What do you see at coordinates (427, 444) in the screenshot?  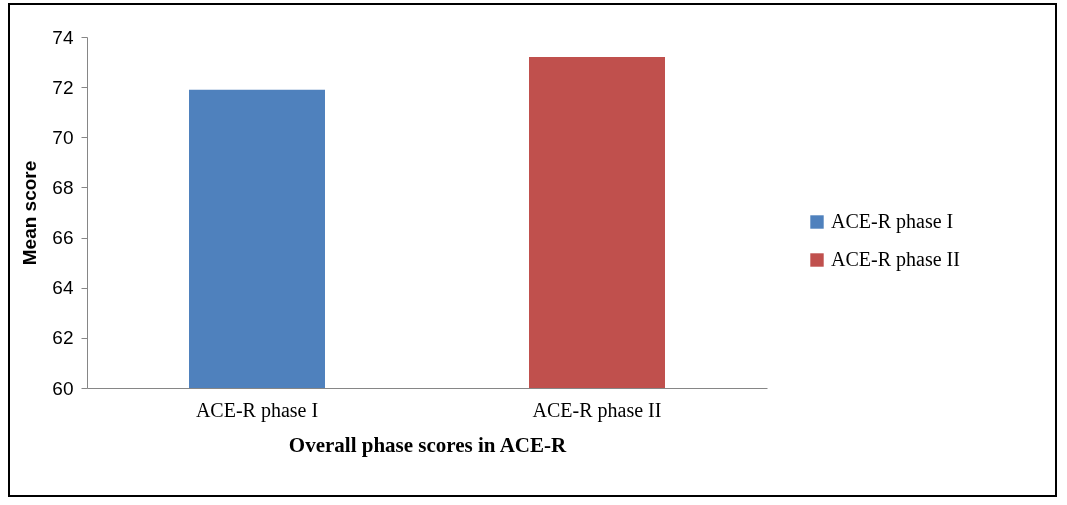 I see `x-axis-title: Overall phase scores in ACE-R` at bounding box center [427, 444].